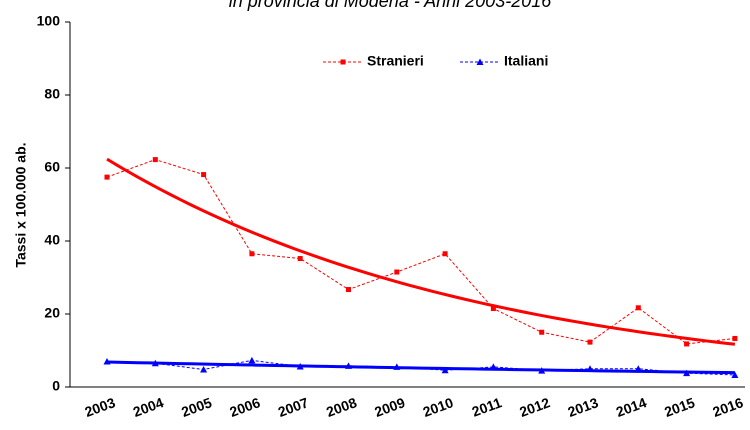  I want to click on x-tick-label: 2008, so click(341, 407).